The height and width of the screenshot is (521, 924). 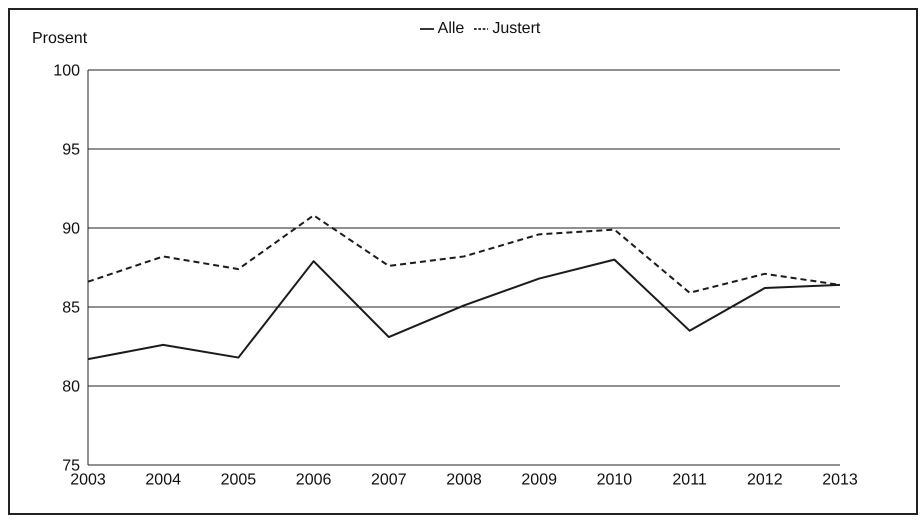 I want to click on x-tick-label: 2004, so click(x=163, y=479).